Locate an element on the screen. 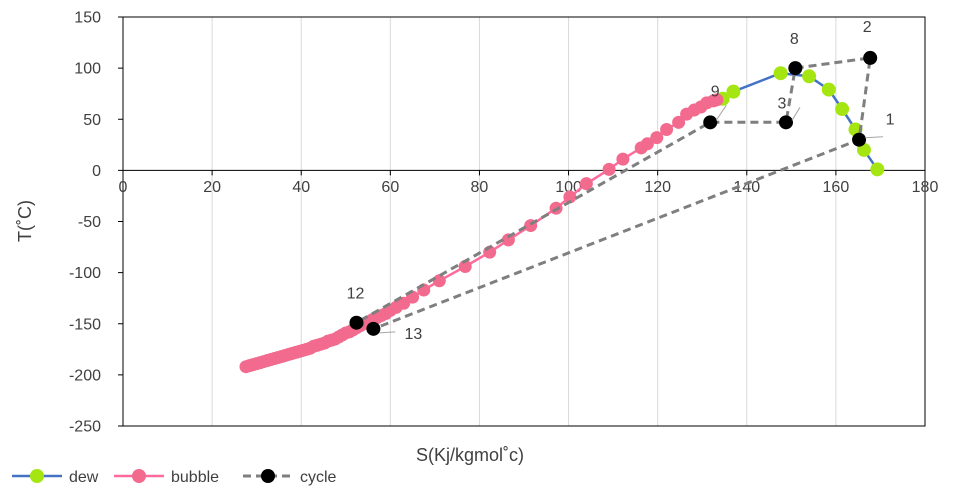 Image resolution: width=975 pixels, height=493 pixels. y-tick-label: -100 is located at coordinates (85, 273).